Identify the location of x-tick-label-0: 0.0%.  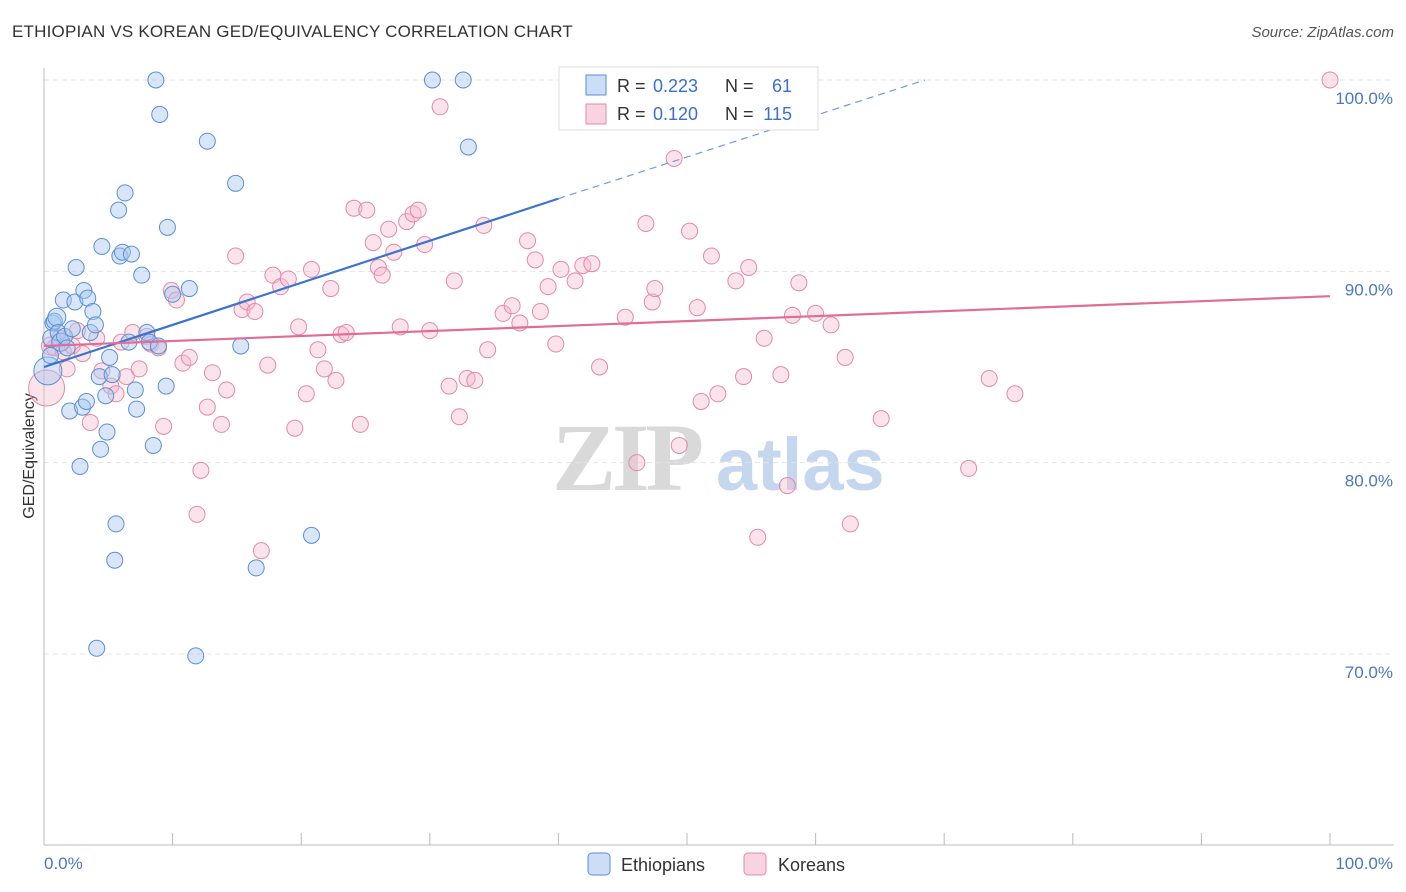
(63, 863).